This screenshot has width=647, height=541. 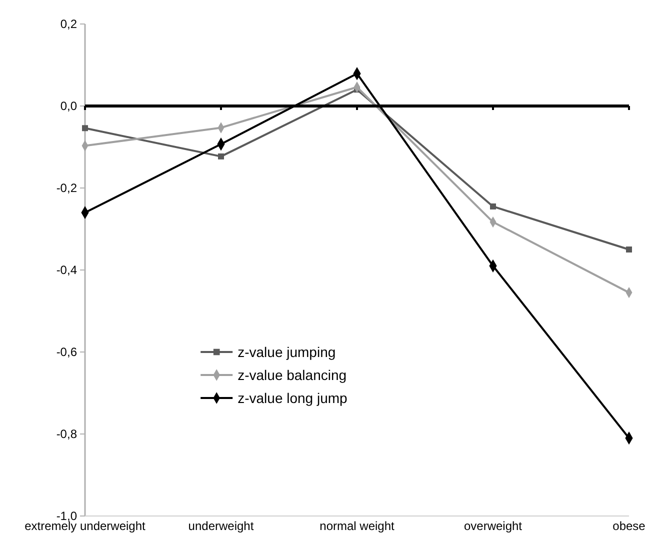 I want to click on legend-label: z-value jumping, so click(x=287, y=352).